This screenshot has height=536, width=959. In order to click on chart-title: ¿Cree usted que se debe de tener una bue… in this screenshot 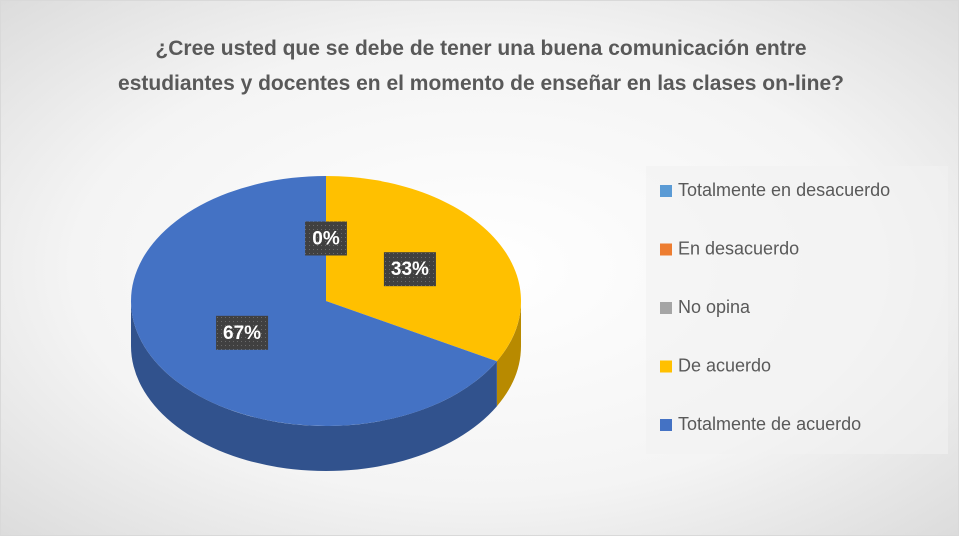, I will do `click(481, 66)`.